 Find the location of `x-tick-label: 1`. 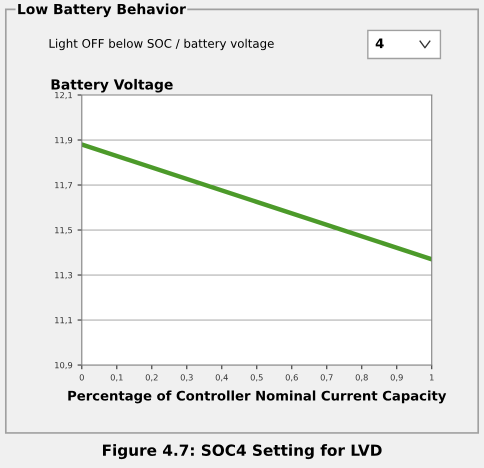

x-tick-label: 1 is located at coordinates (432, 377).